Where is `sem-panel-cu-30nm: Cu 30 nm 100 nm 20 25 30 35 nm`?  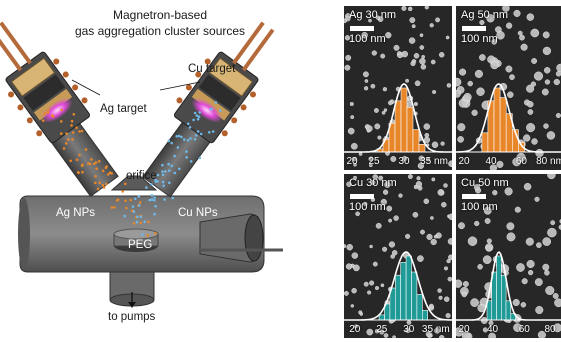 sem-panel-cu-30nm: Cu 30 nm 100 nm 20 25 30 35 nm is located at coordinates (398, 256).